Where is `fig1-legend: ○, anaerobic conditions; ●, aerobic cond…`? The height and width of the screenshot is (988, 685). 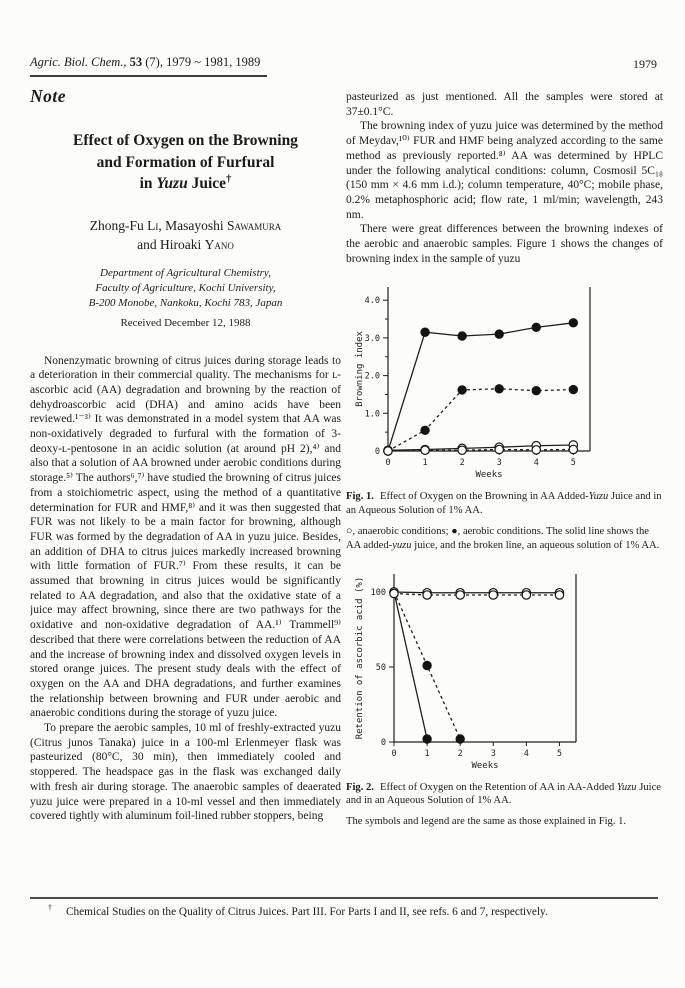 fig1-legend: ○, anaerobic conditions; ●, aerobic cond… is located at coordinates (504, 539).